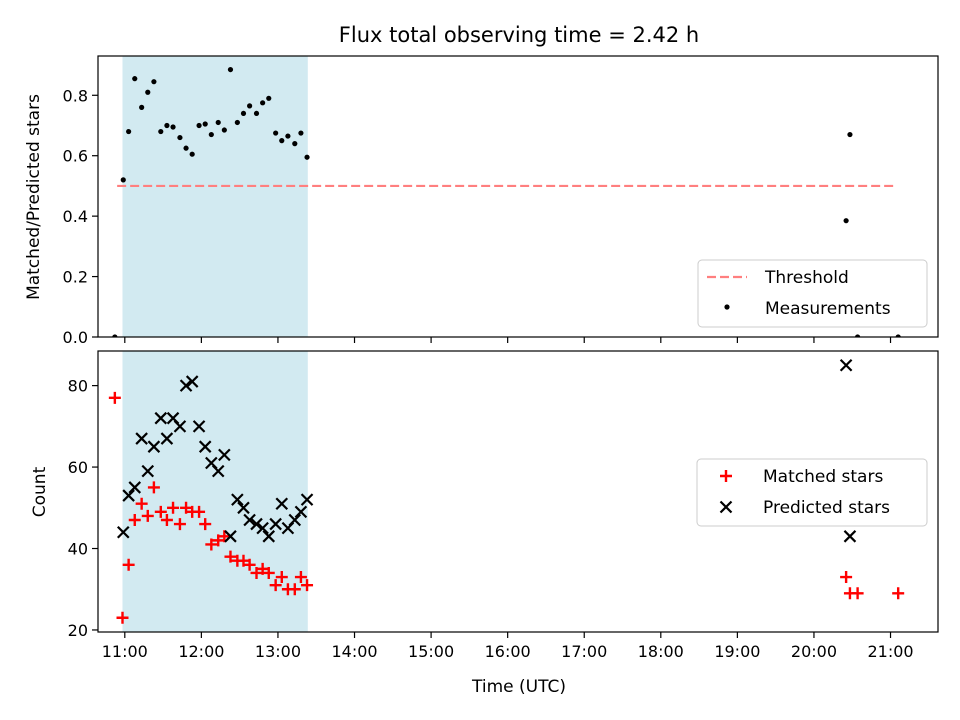 Image resolution: width=960 pixels, height=720 pixels. I want to click on y-axis-label-bottom: Count, so click(40, 491).